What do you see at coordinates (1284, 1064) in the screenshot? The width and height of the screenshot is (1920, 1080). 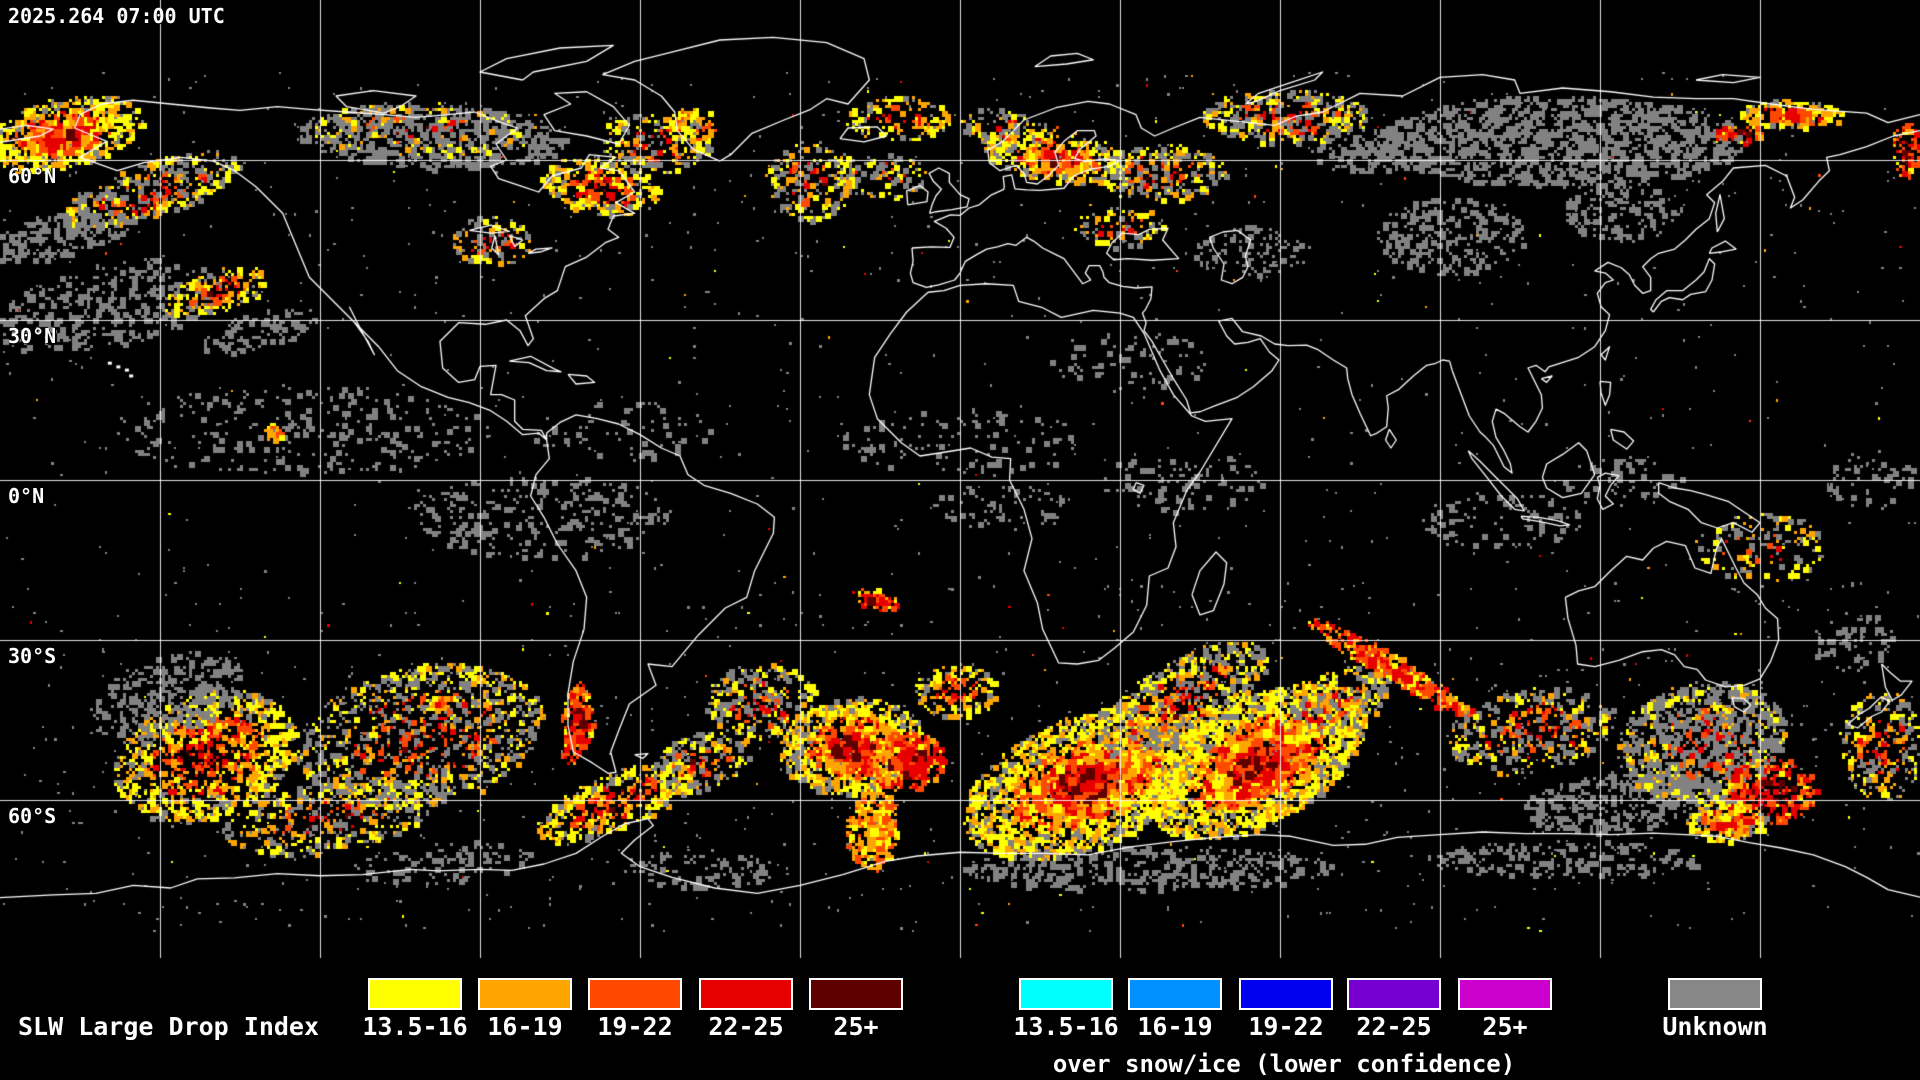 I see `legend-snow-subtitle: over snow/ice (lower confidence)` at bounding box center [1284, 1064].